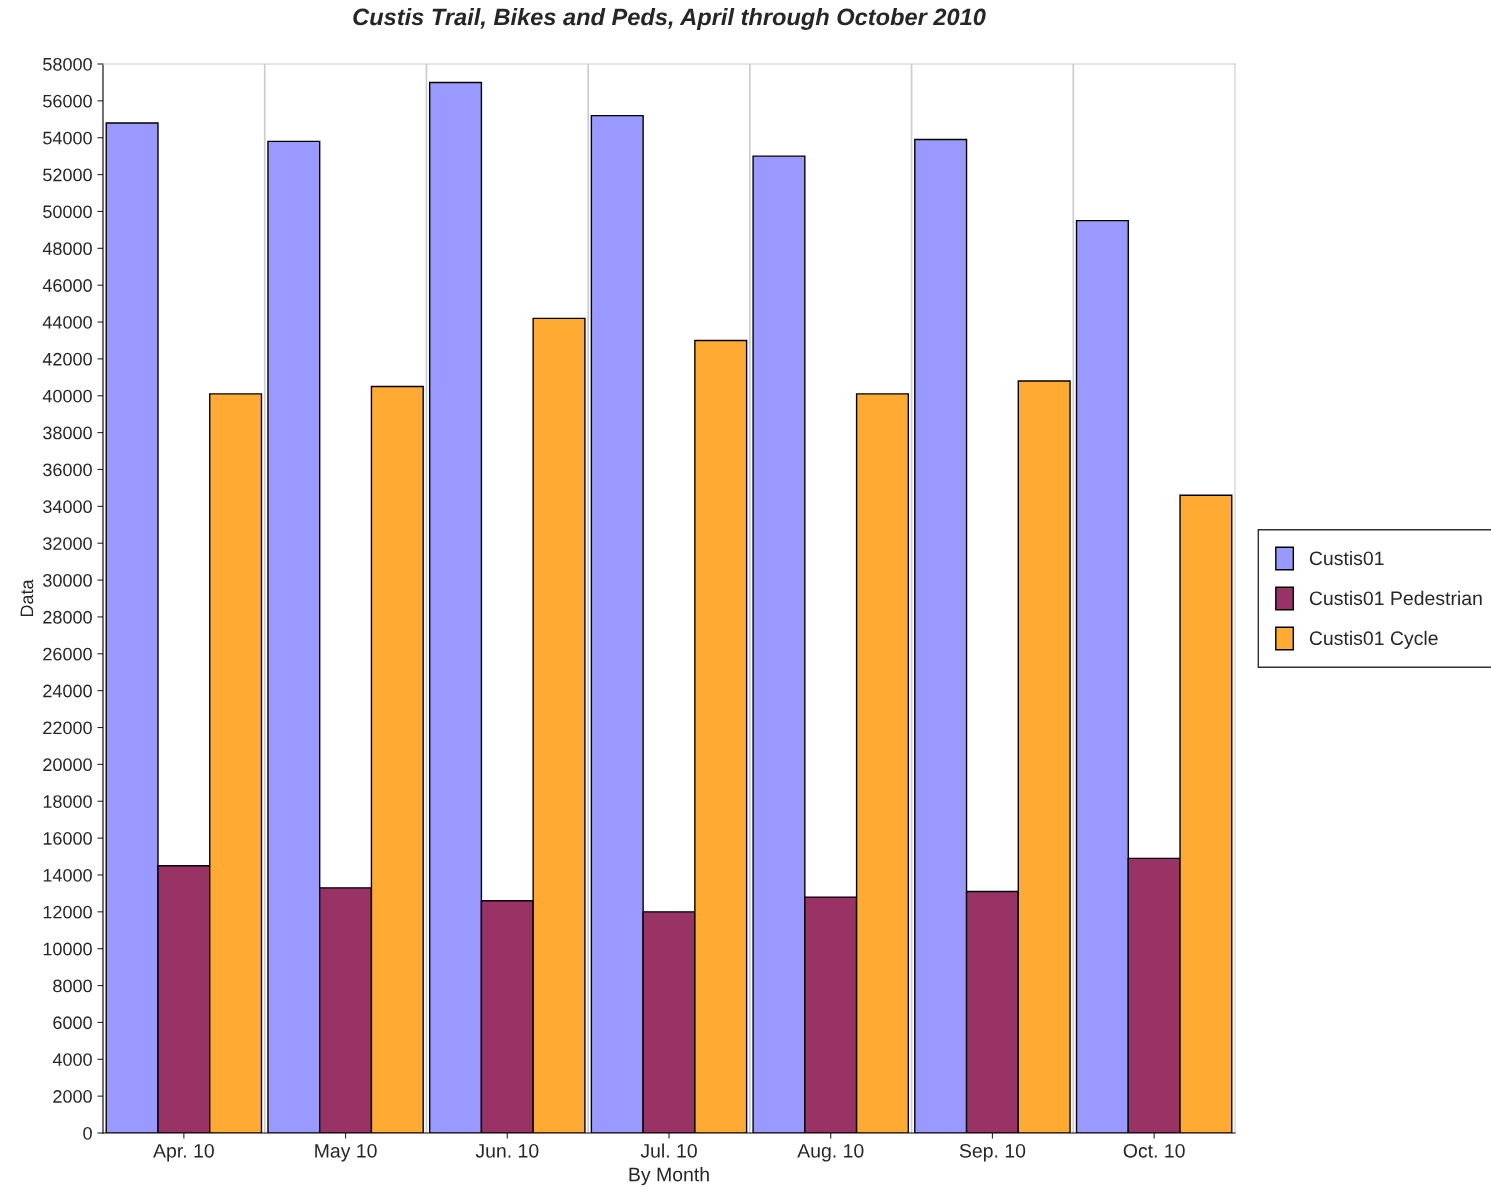  Describe the element at coordinates (72, 986) in the screenshot. I see `y-tick-label: 8000` at that location.